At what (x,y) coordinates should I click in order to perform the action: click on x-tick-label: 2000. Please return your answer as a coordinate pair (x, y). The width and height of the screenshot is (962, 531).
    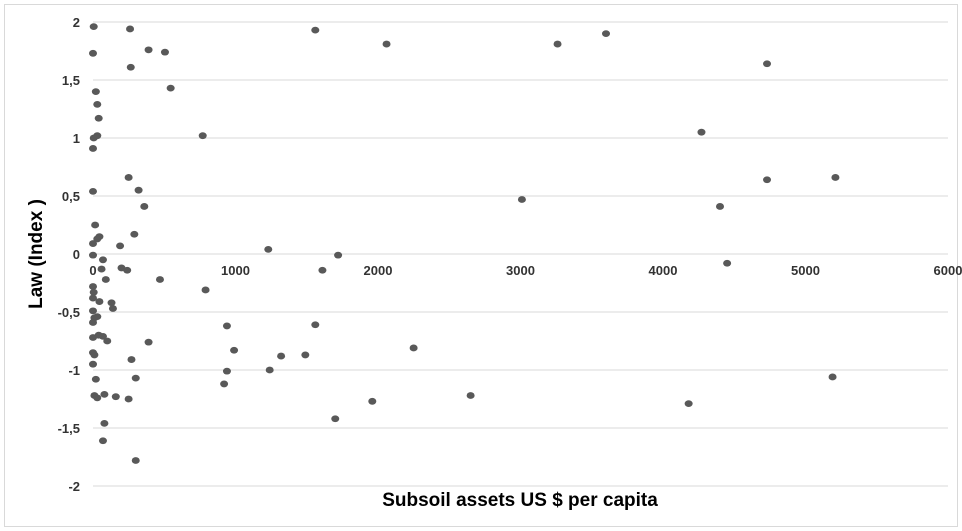
    Looking at the image, I should click on (378, 270).